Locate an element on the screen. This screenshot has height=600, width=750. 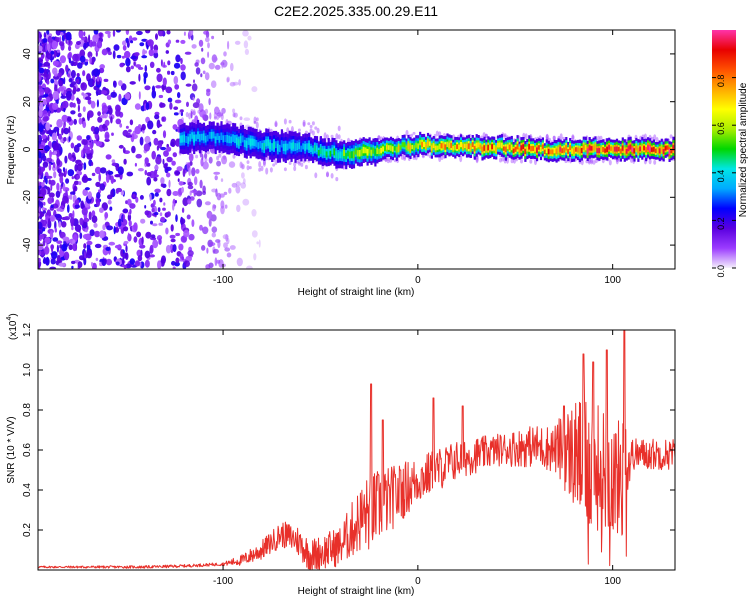
snr-ytick-label: 1.2 is located at coordinates (27, 330).